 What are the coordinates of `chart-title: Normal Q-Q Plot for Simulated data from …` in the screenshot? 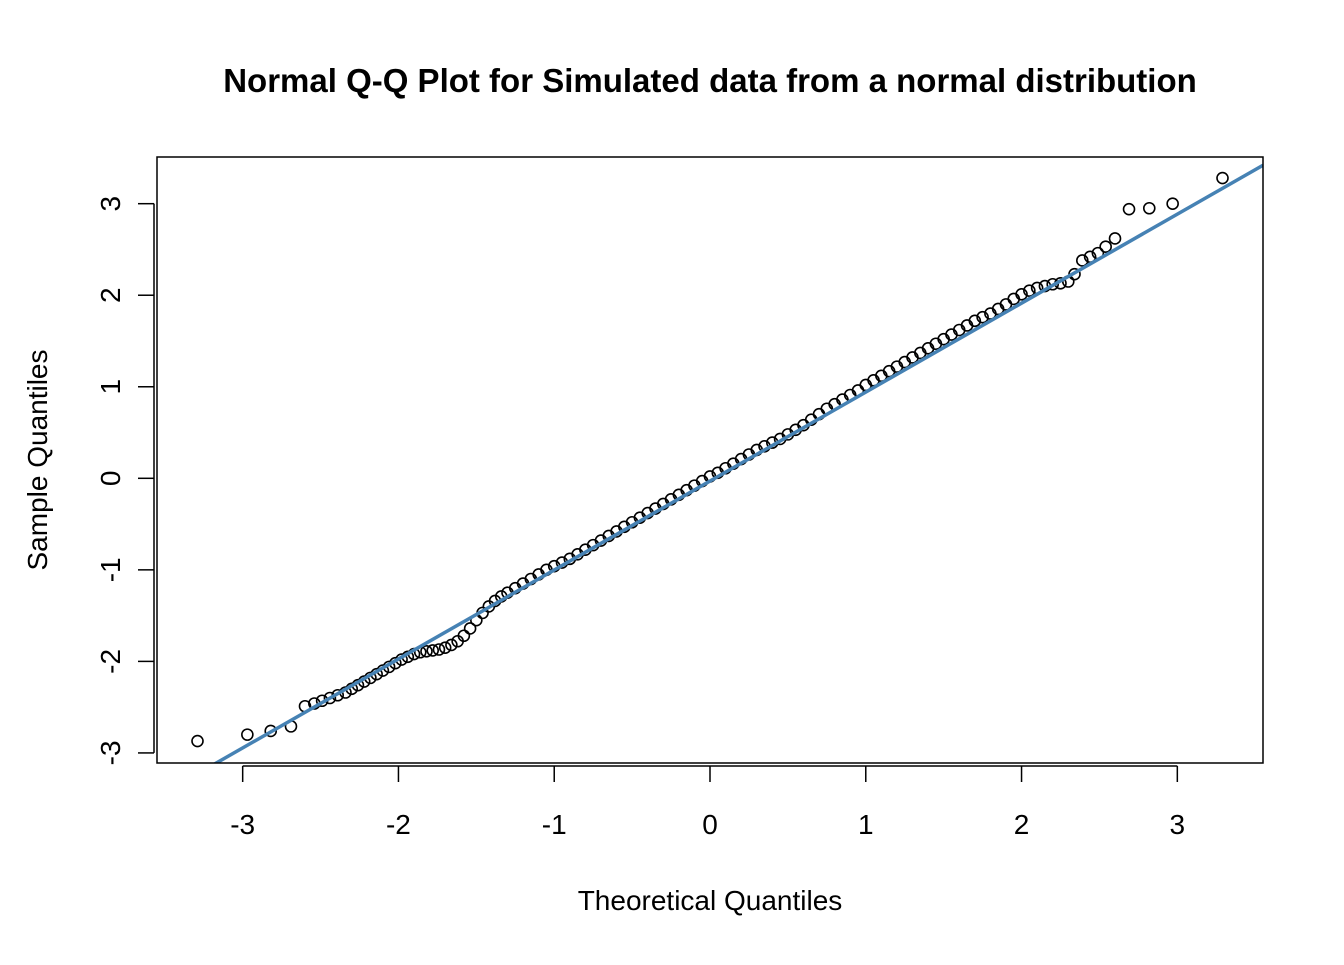 It's located at (710, 80).